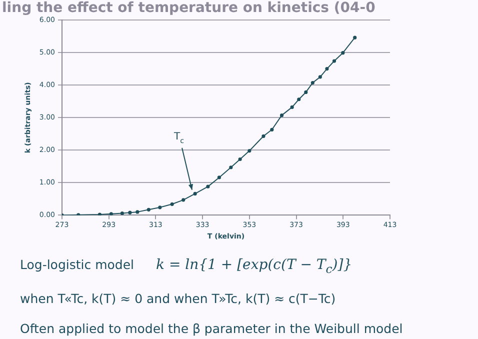  What do you see at coordinates (189, 8) in the screenshot?
I see `chart-title: ling the effect of temperature on kinetics (04-0` at bounding box center [189, 8].